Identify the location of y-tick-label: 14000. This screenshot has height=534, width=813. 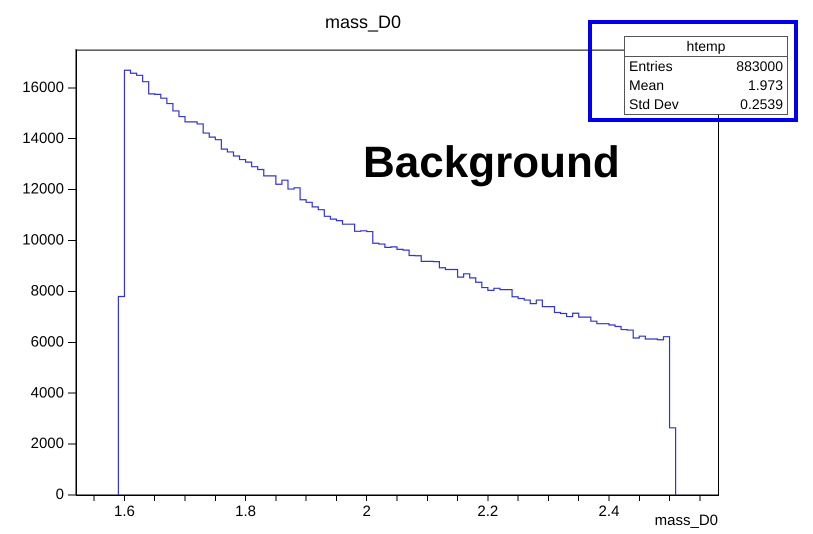
(43, 138).